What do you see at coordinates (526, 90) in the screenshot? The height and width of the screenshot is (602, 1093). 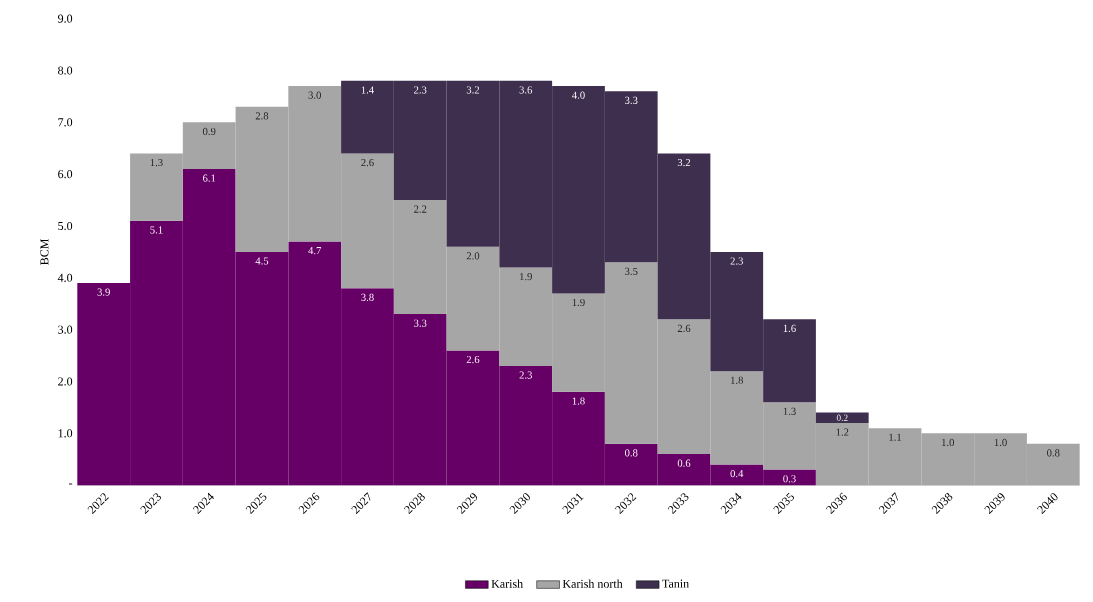 I see `data-label: 3.6` at bounding box center [526, 90].